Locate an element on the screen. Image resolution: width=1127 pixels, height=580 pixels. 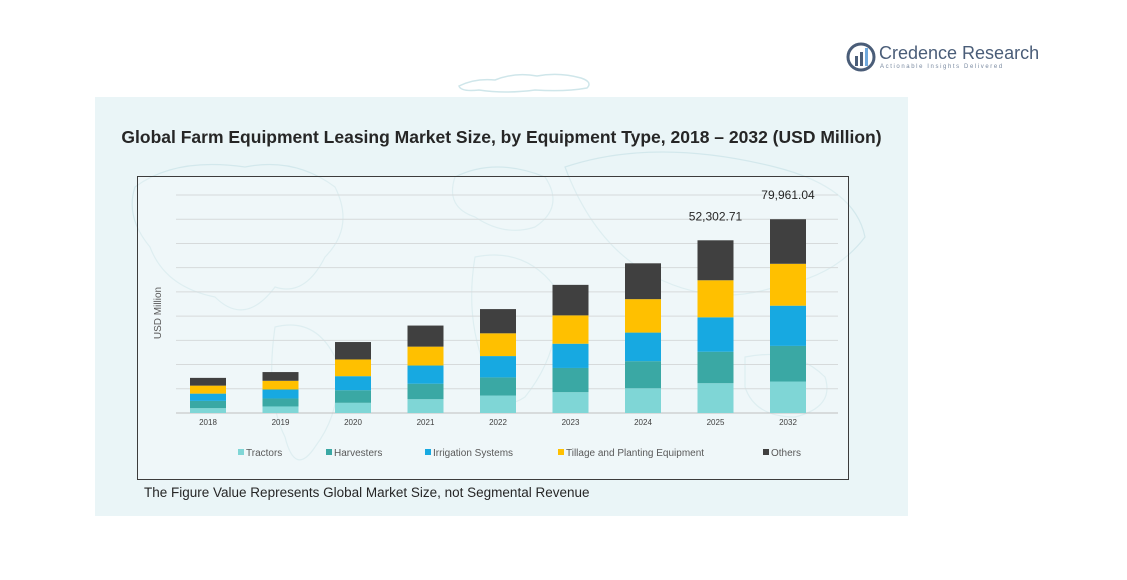
legend-item: Others is located at coordinates (782, 453).